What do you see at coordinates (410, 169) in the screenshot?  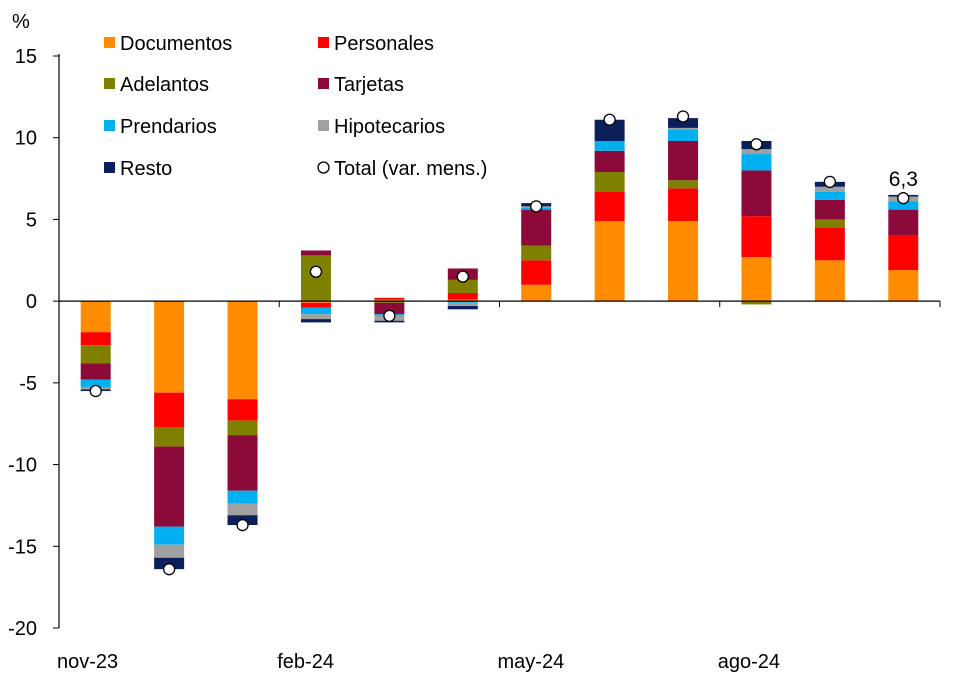 I see `legend-label: Total (var. mens.)` at bounding box center [410, 169].